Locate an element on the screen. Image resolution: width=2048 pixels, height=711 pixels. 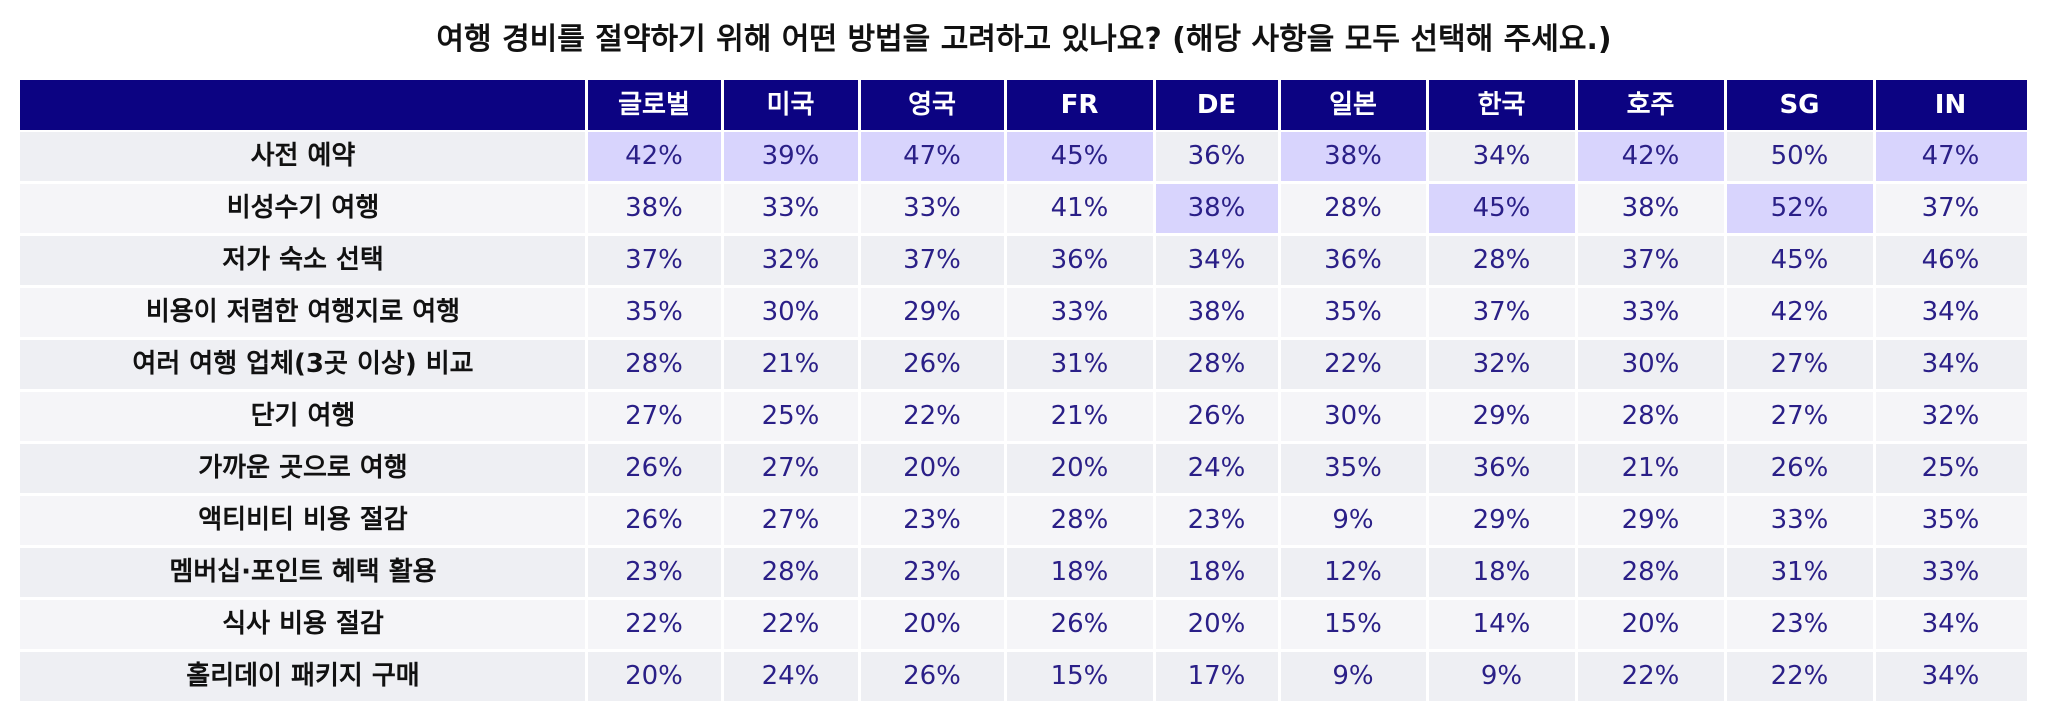
column-header: 영국 is located at coordinates (932, 105).